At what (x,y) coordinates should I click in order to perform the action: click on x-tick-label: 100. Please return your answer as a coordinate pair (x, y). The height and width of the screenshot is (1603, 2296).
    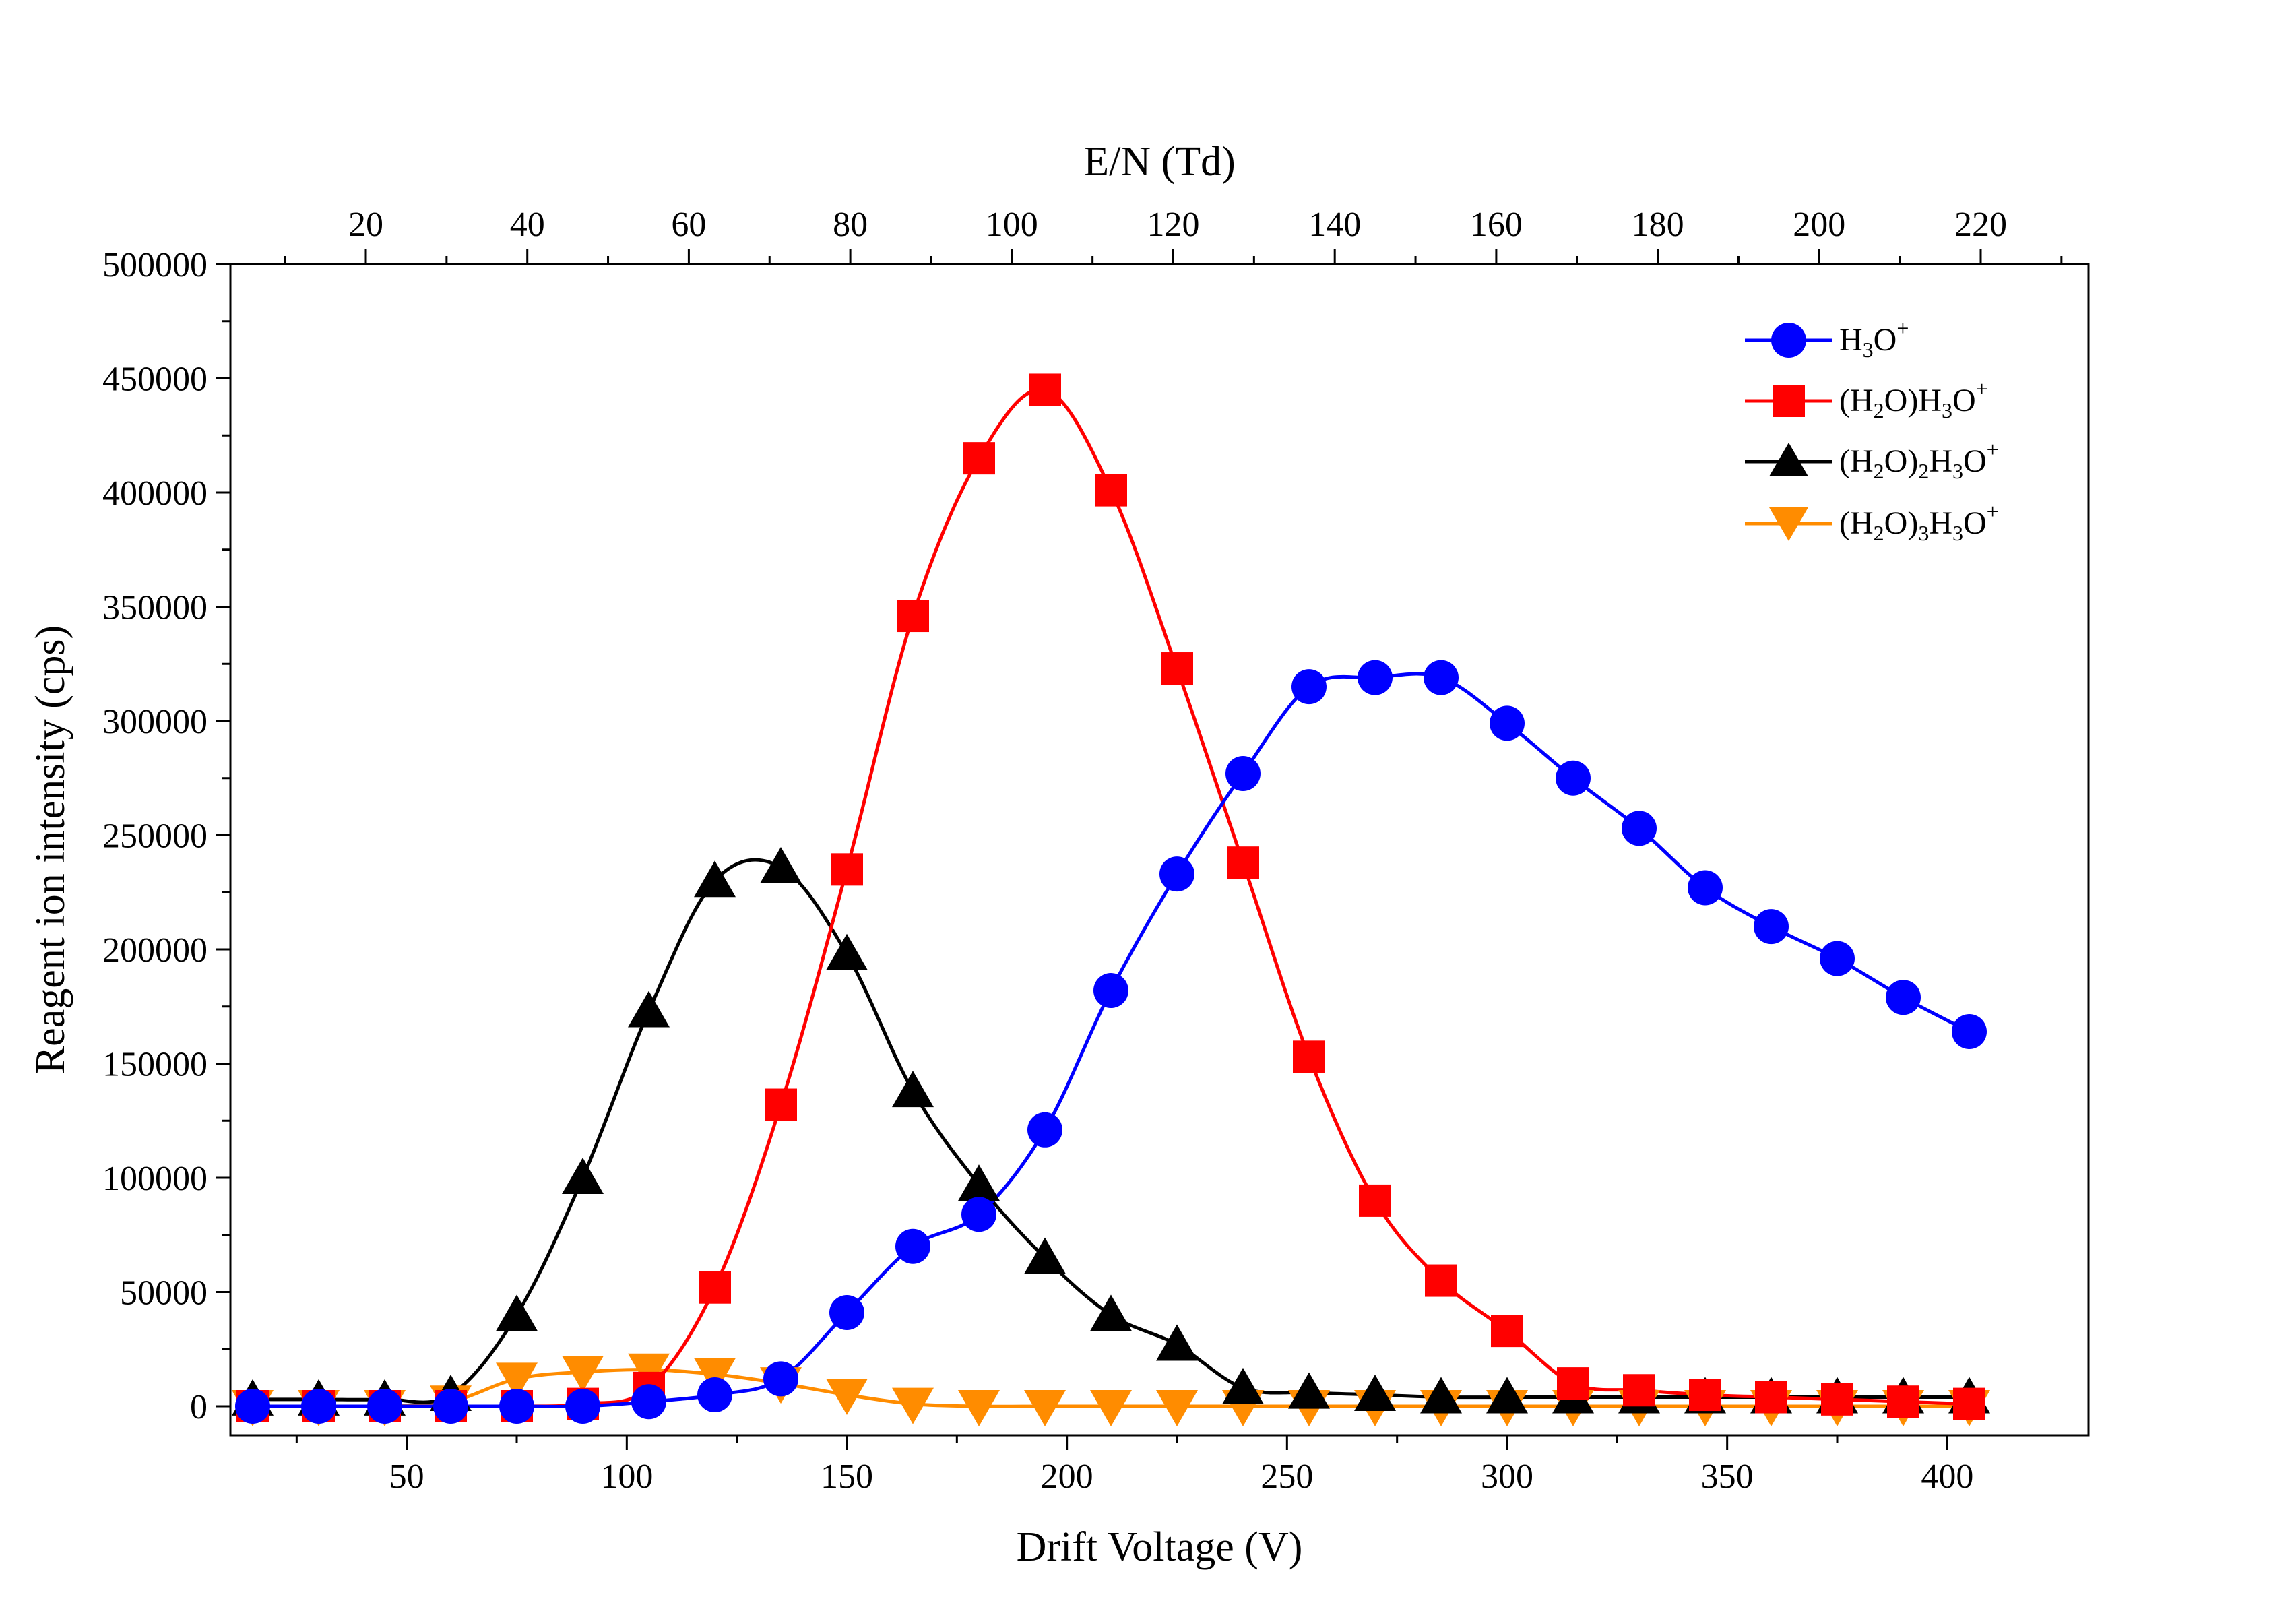
    Looking at the image, I should click on (626, 1476).